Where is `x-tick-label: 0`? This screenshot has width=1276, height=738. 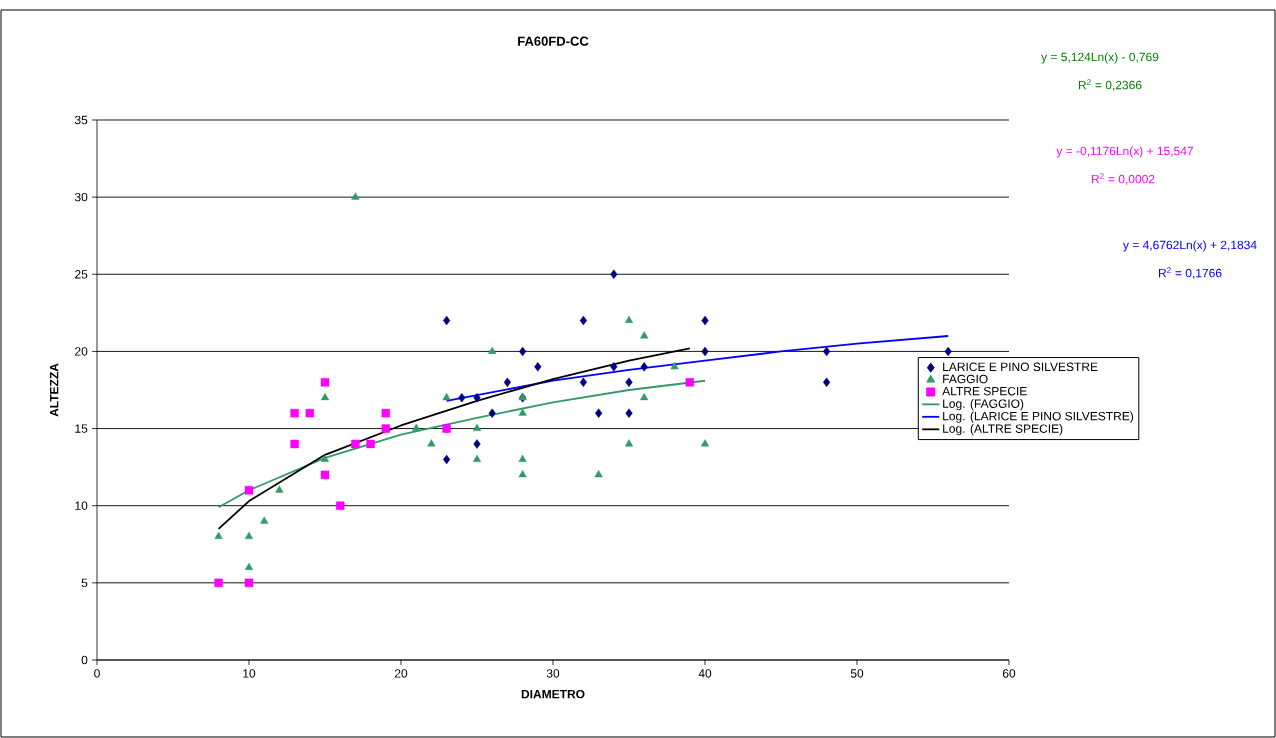
x-tick-label: 0 is located at coordinates (97, 673).